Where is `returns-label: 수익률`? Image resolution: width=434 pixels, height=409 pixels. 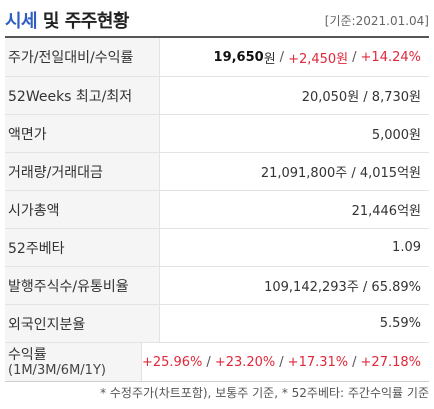
returns-label: 수익률 is located at coordinates (27, 355).